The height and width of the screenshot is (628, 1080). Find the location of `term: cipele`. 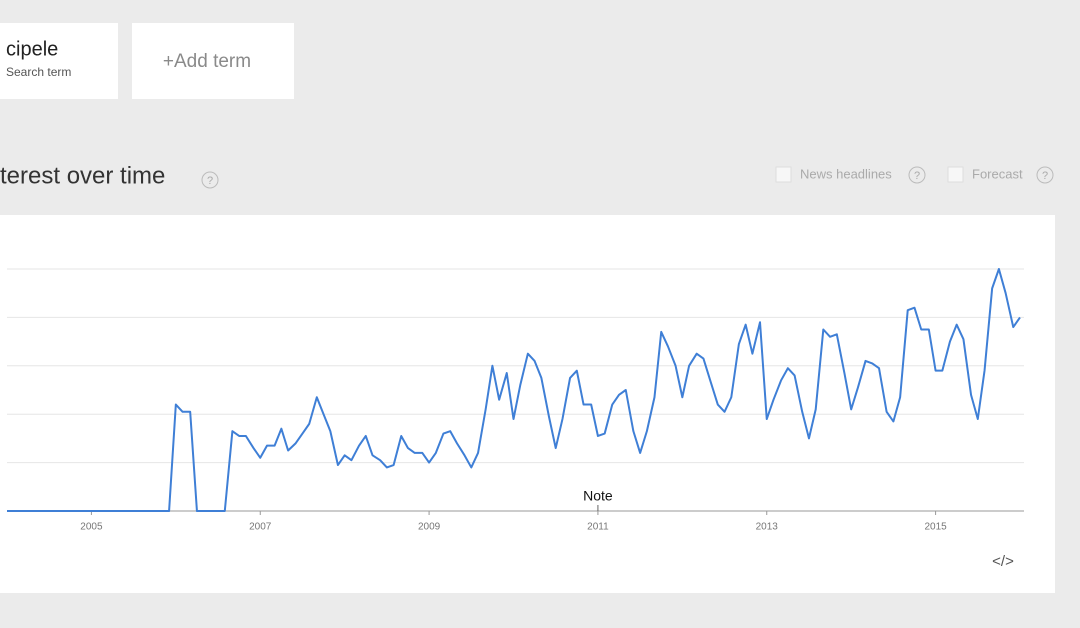

term: cipele is located at coordinates (32, 49).